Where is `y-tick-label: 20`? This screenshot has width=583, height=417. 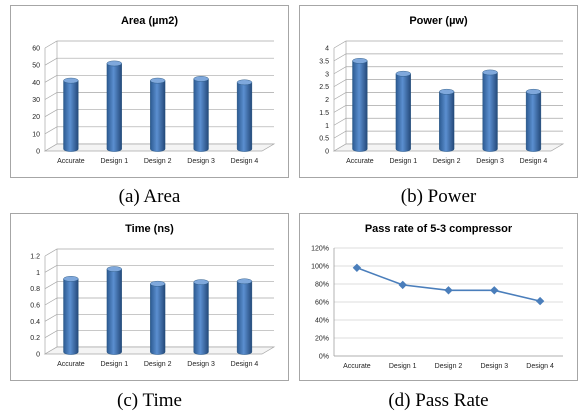 y-tick-label: 20 is located at coordinates (36, 117).